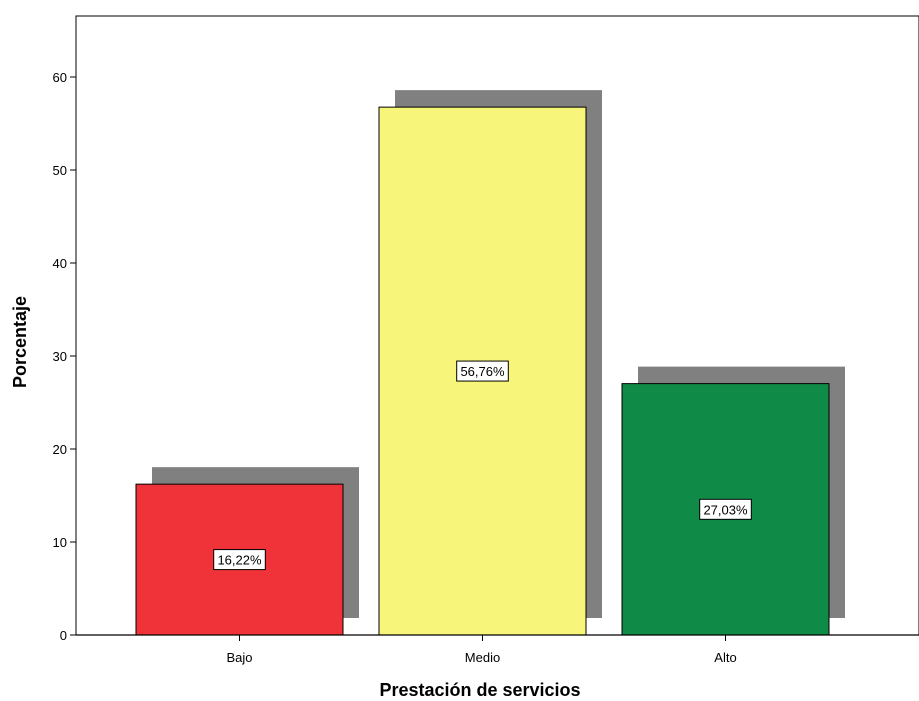 The height and width of the screenshot is (701, 919). What do you see at coordinates (60, 170) in the screenshot?
I see `y-tick-label: 50` at bounding box center [60, 170].